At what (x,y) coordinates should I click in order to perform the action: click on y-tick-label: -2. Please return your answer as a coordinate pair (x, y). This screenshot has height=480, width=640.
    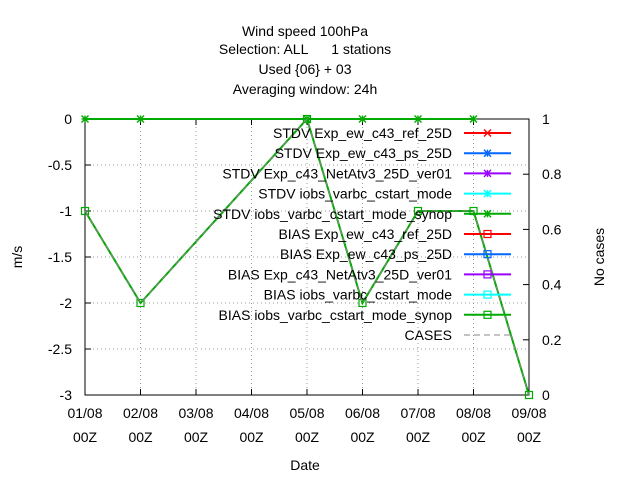
    Looking at the image, I should click on (66, 303).